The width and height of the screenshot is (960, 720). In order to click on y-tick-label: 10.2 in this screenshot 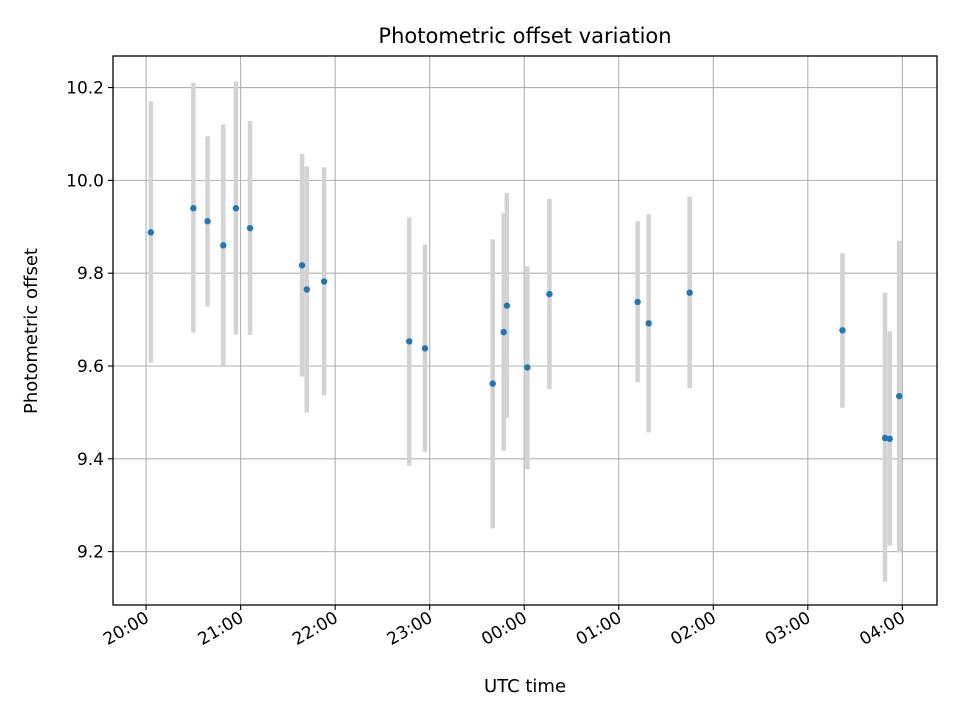, I will do `click(85, 89)`.